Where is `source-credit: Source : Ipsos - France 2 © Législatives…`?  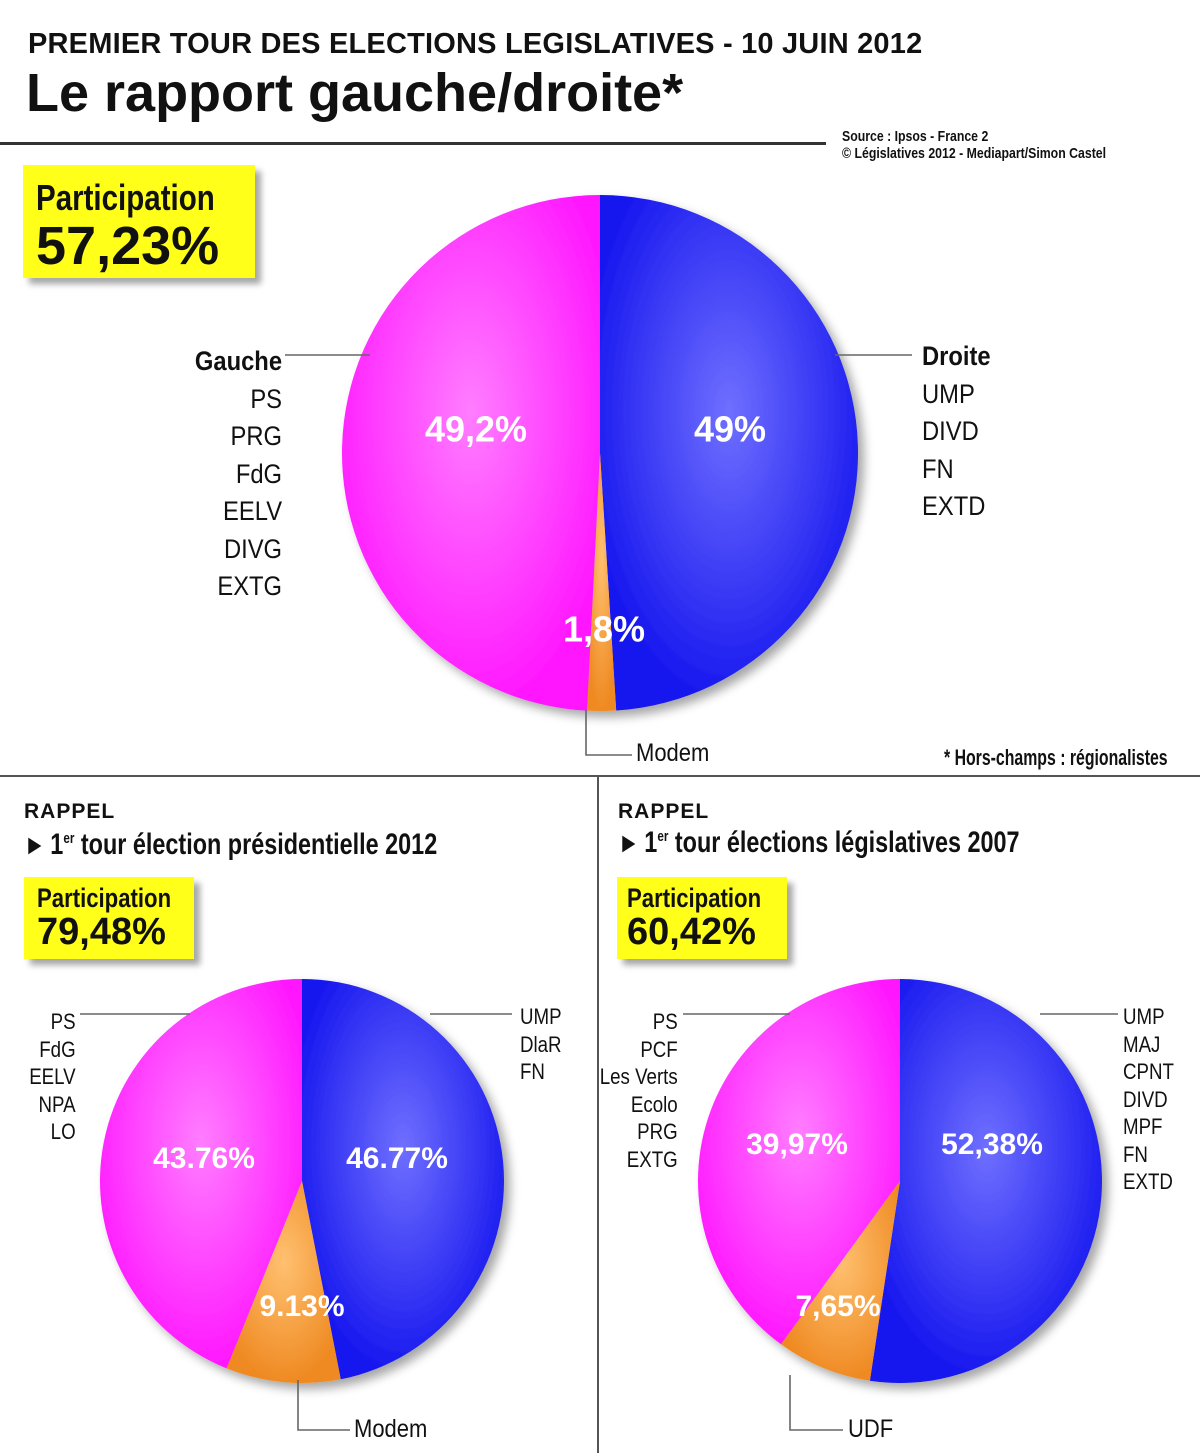
source-credit: Source : Ipsos - France 2 © Législatives… is located at coordinates (974, 145).